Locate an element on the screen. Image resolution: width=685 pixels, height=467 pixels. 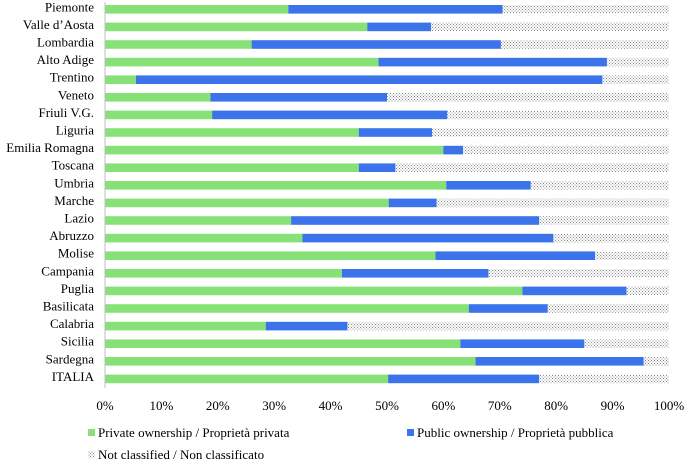
bar-calabria-private is located at coordinates (185, 326).